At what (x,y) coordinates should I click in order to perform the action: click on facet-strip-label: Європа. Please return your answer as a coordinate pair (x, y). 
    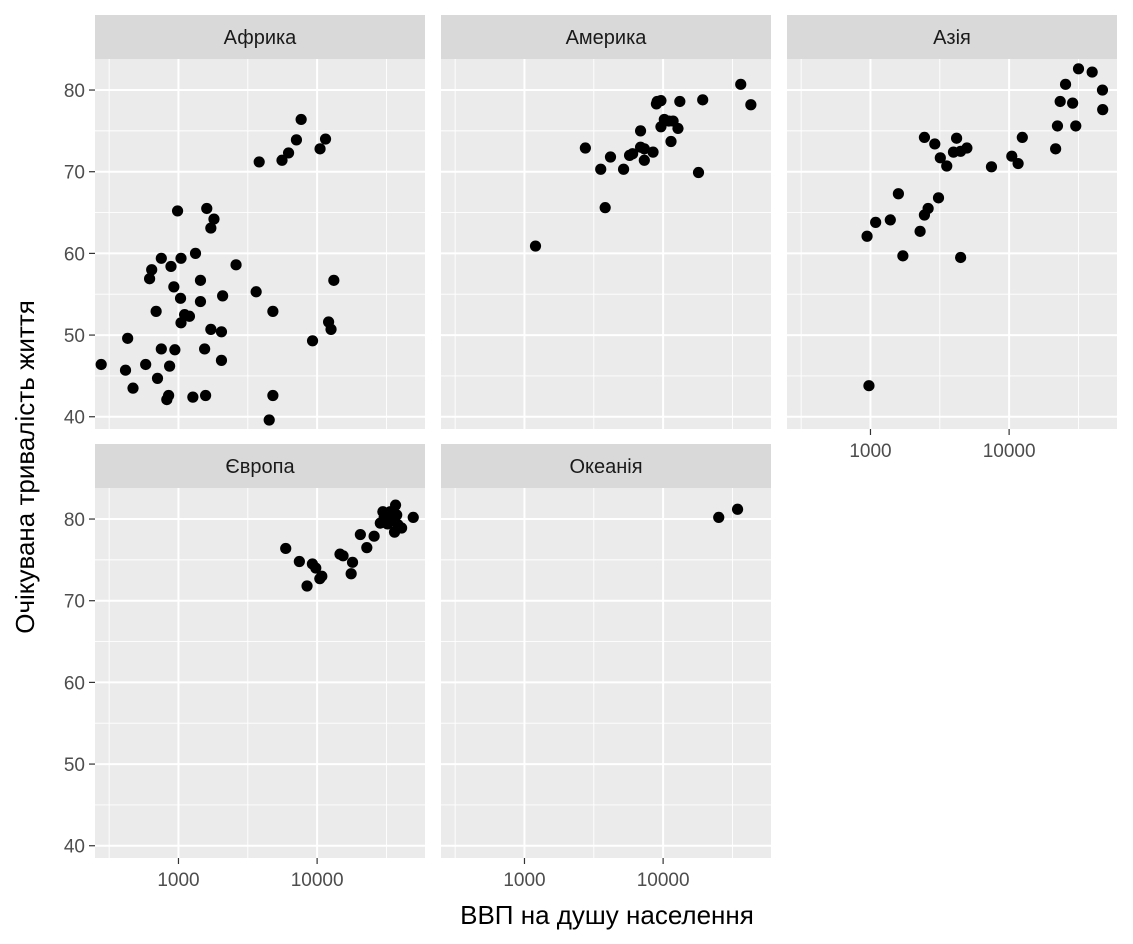
    Looking at the image, I should click on (260, 467).